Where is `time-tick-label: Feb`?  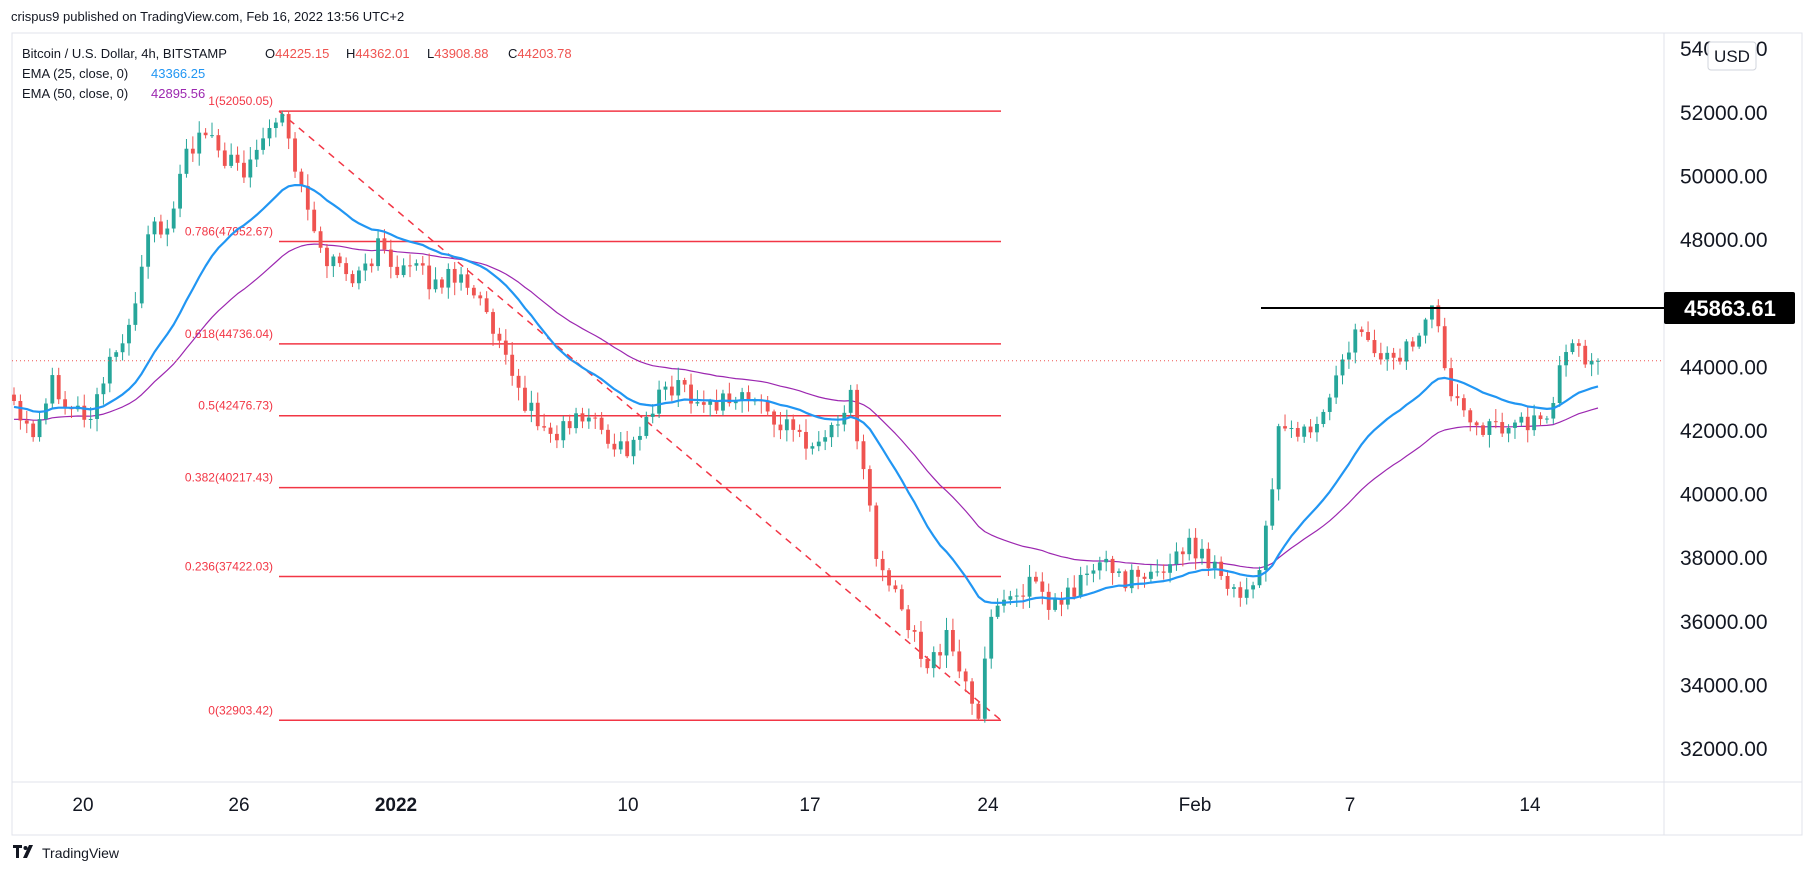
time-tick-label: Feb is located at coordinates (1195, 805).